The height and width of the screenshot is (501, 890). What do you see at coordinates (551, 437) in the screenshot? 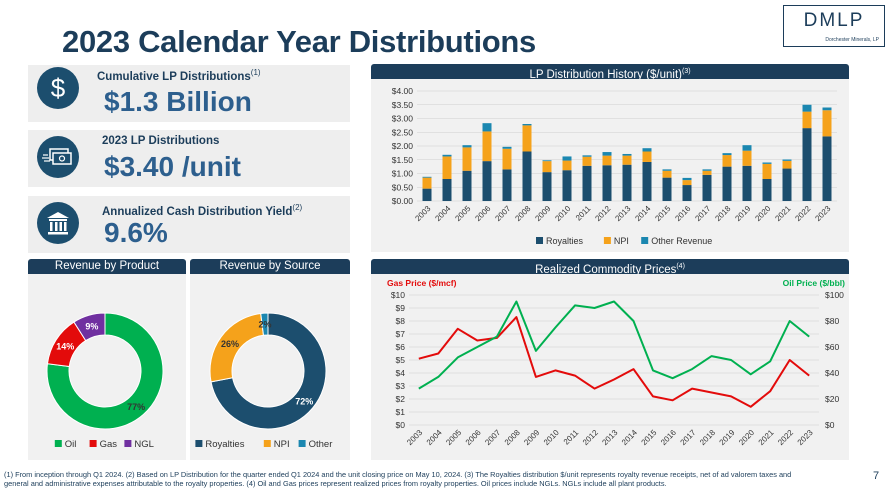
I see `x-tick-label: 2010` at bounding box center [551, 437].